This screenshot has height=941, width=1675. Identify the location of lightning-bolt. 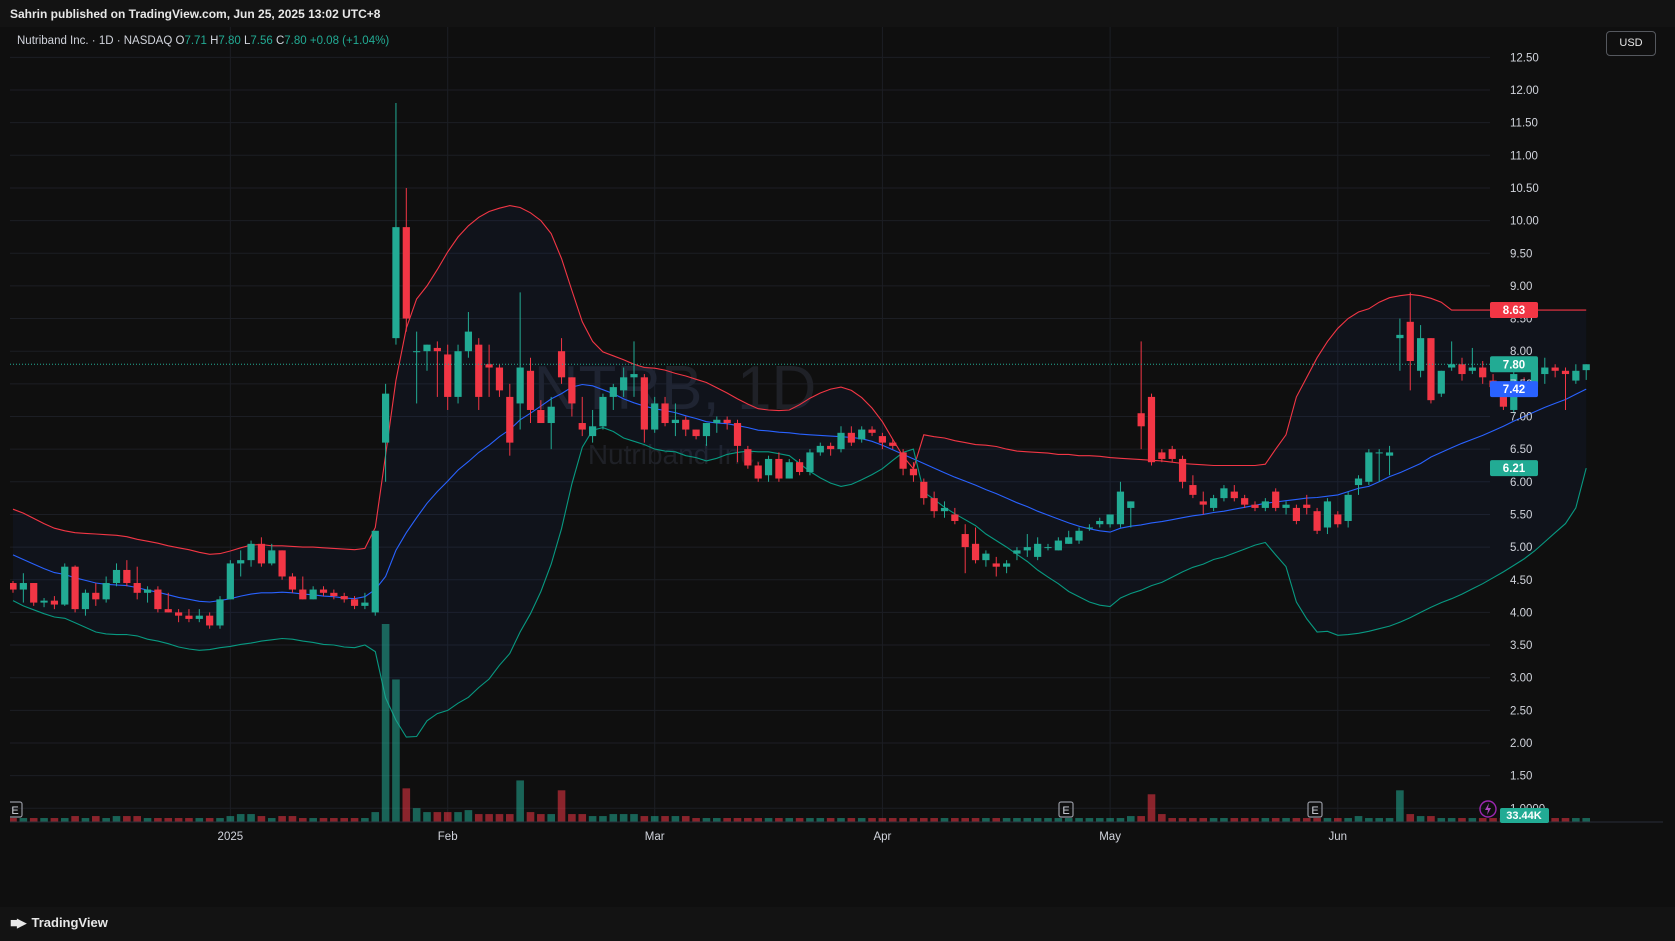
(1488, 809).